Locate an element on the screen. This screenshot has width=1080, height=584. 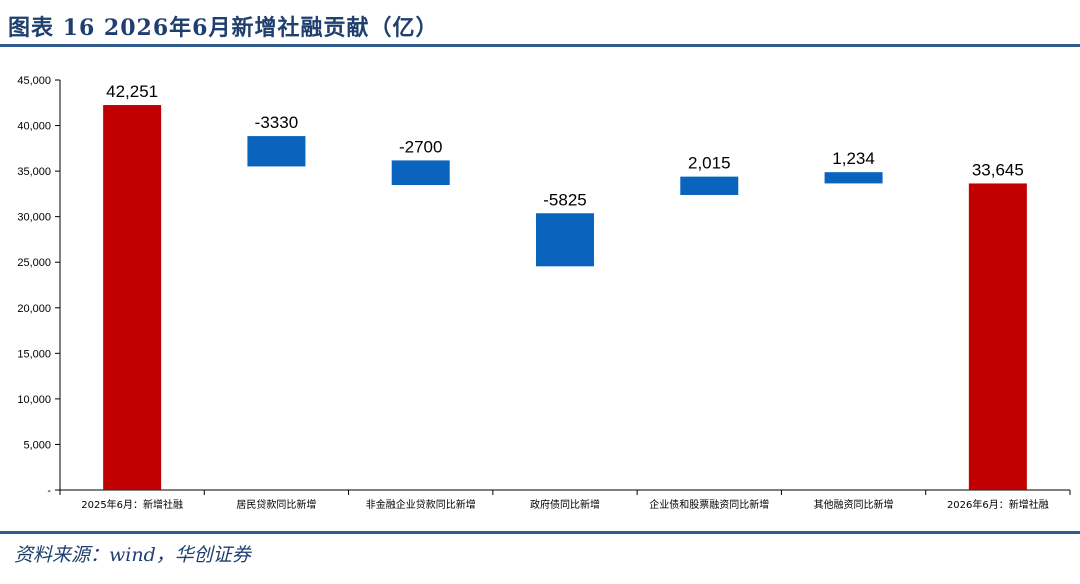
data-label: -5825 is located at coordinates (564, 199).